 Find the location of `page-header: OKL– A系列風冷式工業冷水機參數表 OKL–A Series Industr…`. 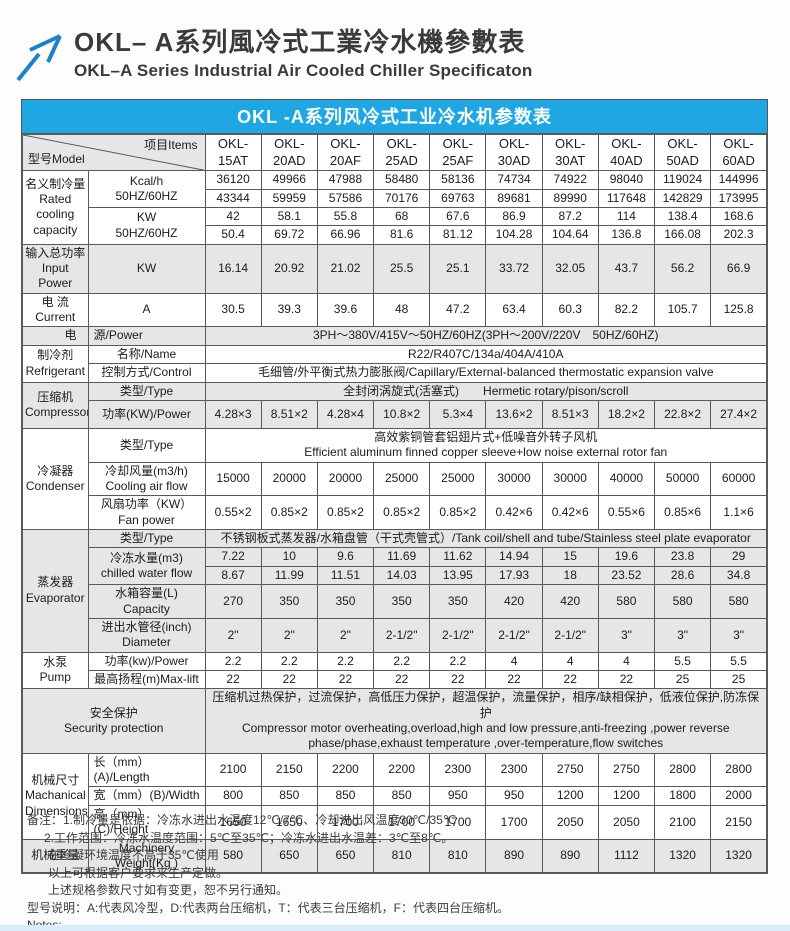

page-header: OKL– A系列風冷式工業冷水機參數表 OKL–A Series Industr… is located at coordinates (273, 57).